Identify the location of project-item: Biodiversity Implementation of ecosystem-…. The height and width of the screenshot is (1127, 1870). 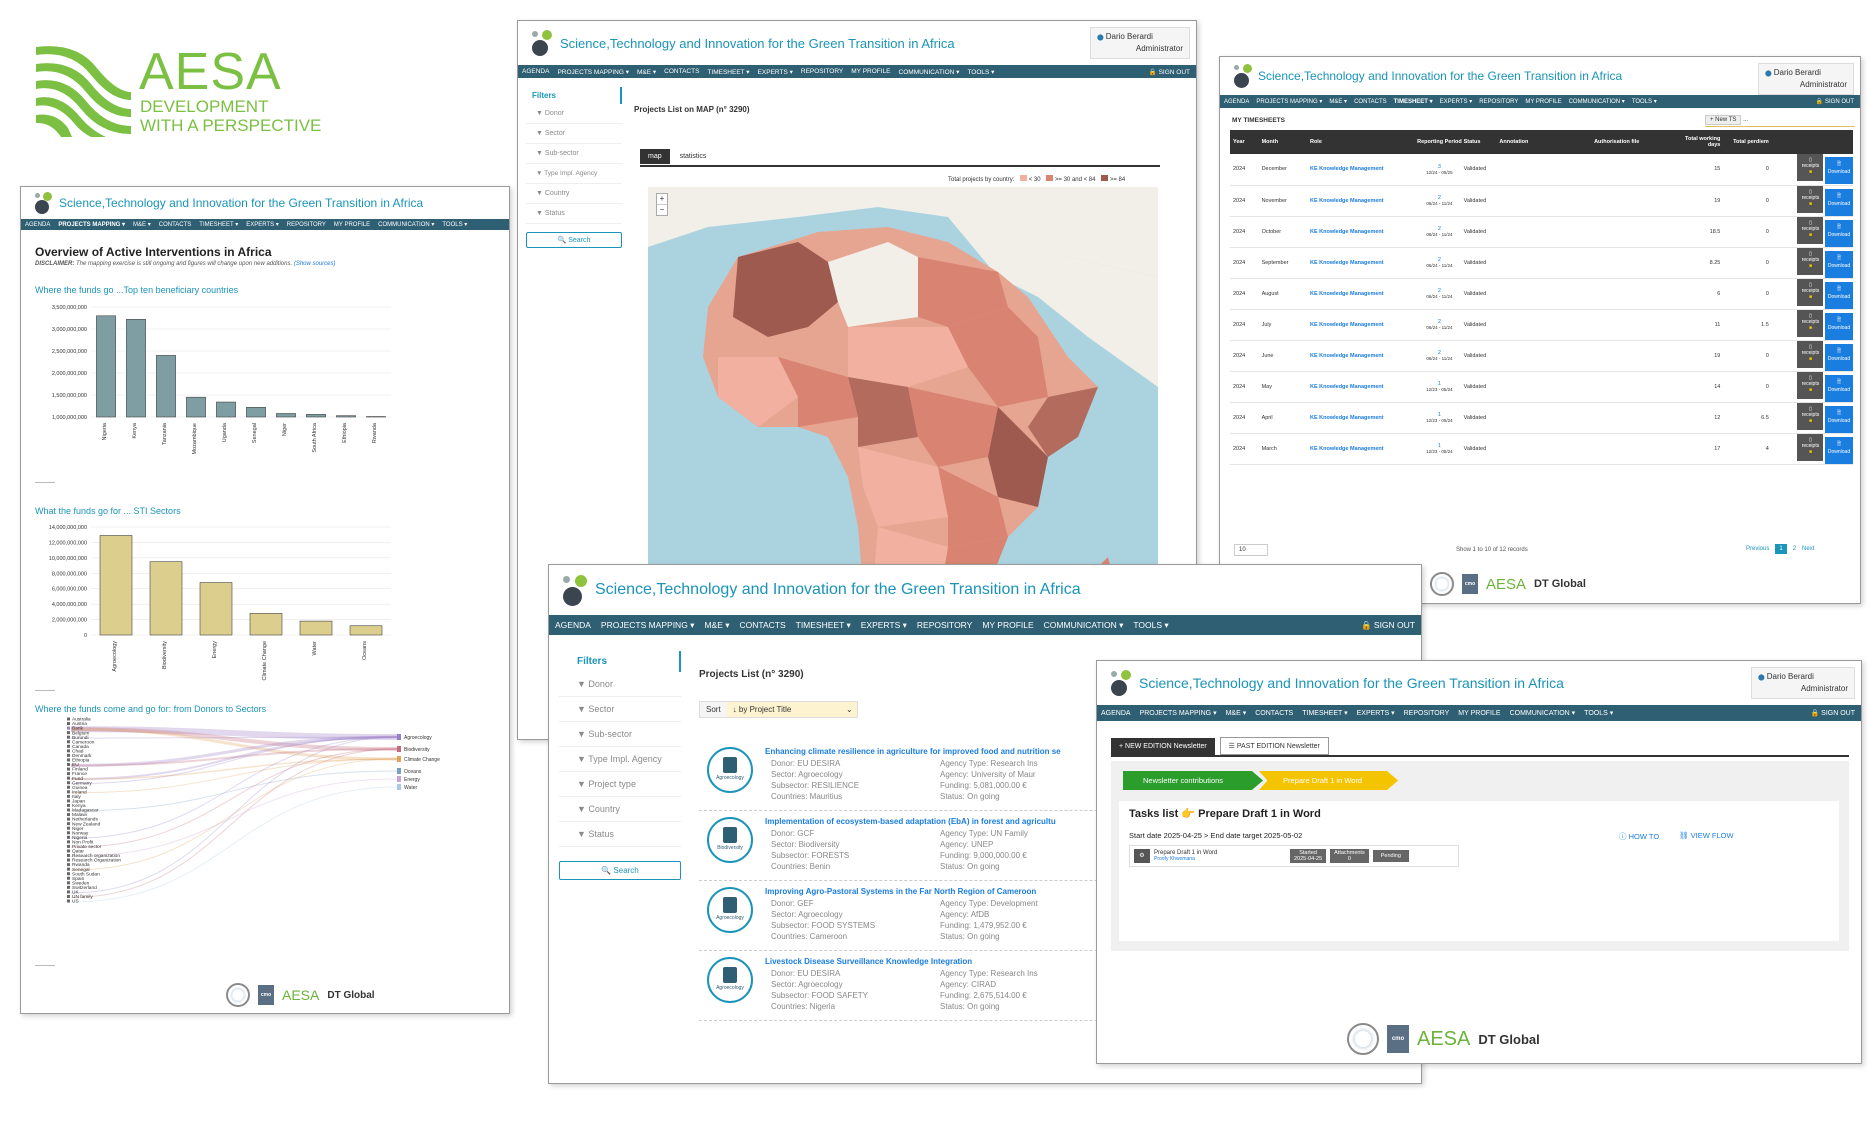
(1060, 846).